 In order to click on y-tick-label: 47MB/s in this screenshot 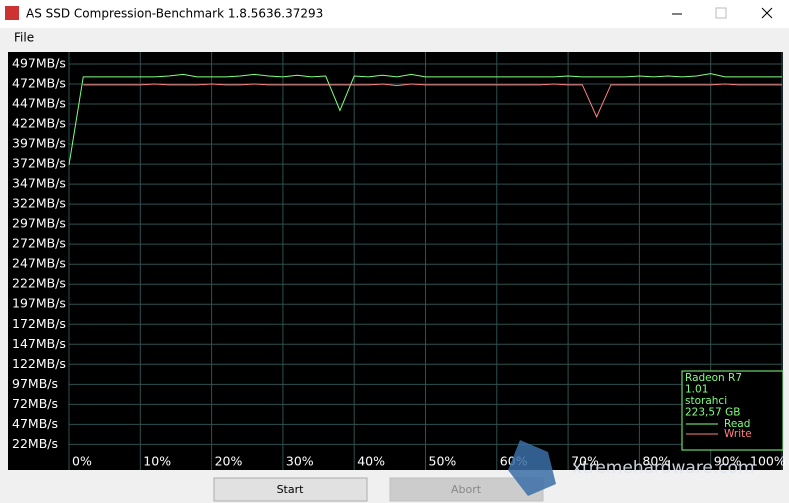, I will do `click(35, 423)`.